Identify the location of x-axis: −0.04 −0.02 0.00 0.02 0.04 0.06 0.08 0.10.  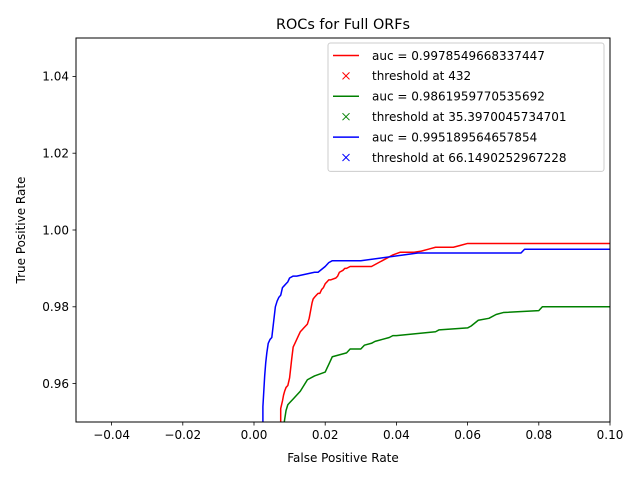
(358, 432).